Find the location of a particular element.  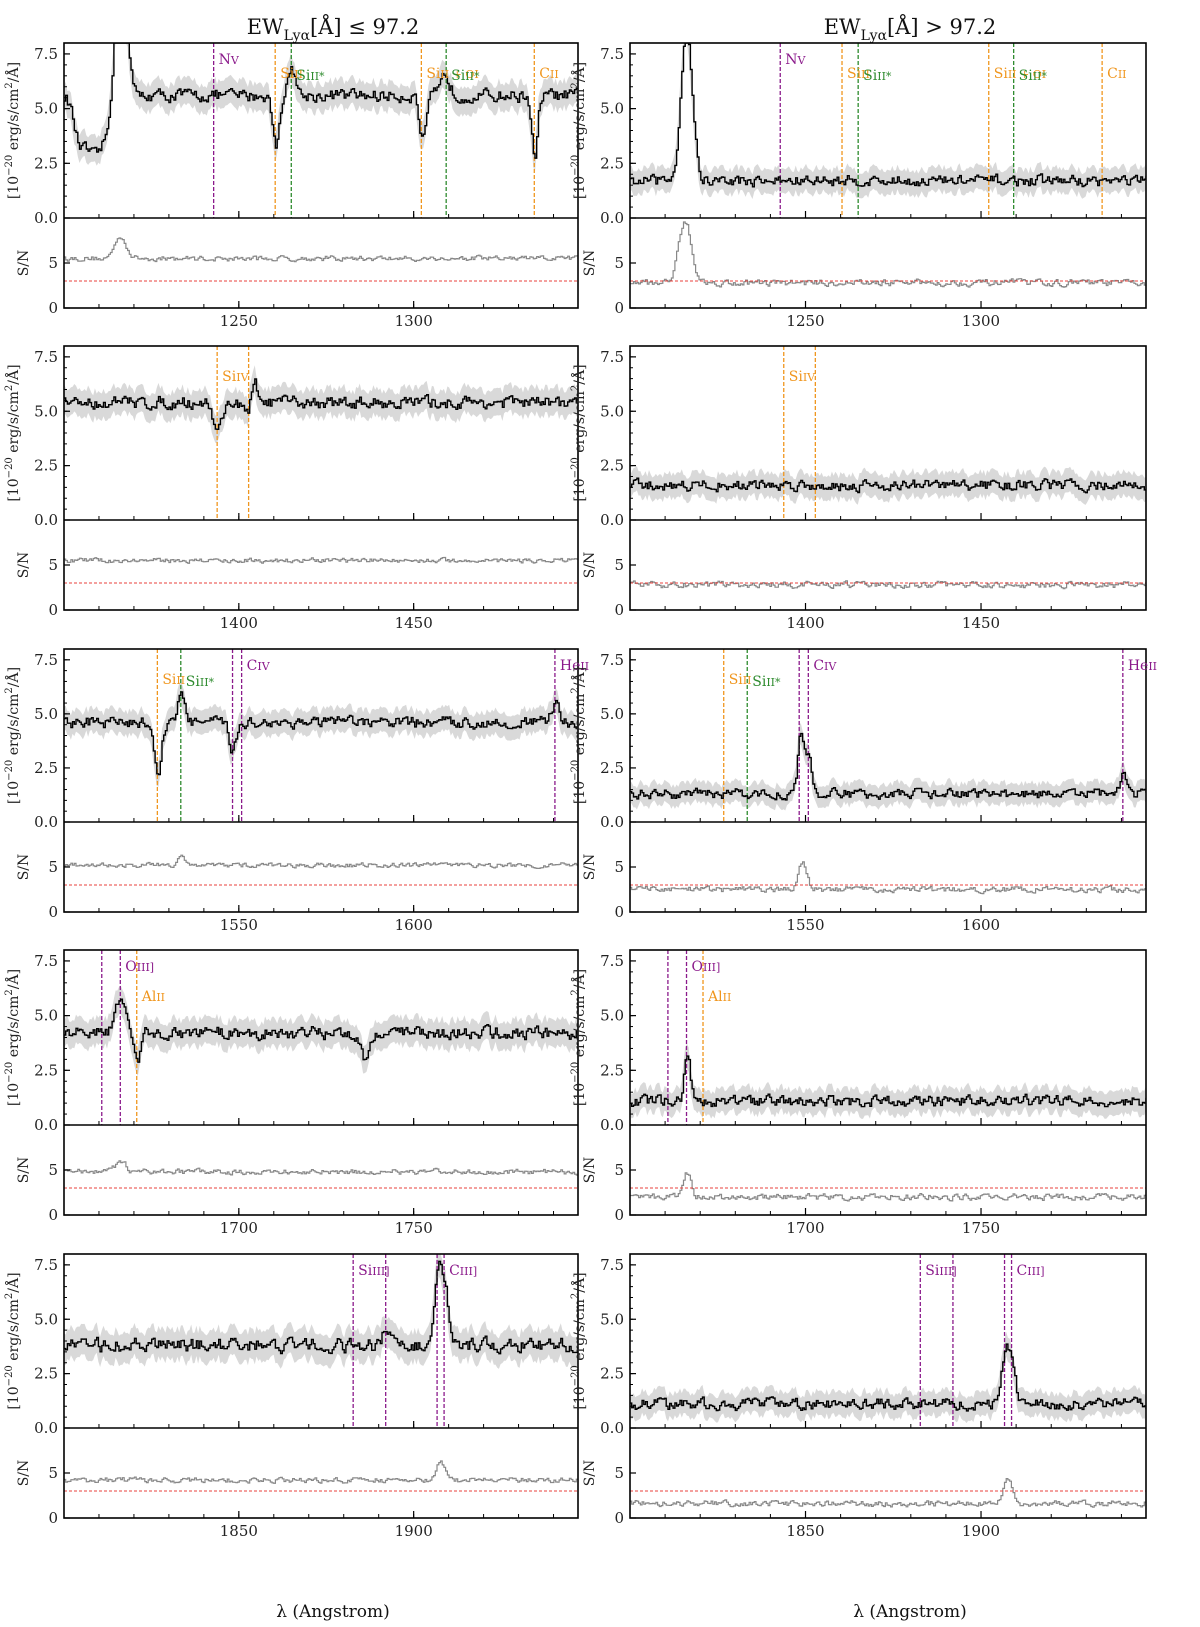

line-label: SiII + OI is located at coordinates (1020, 74).